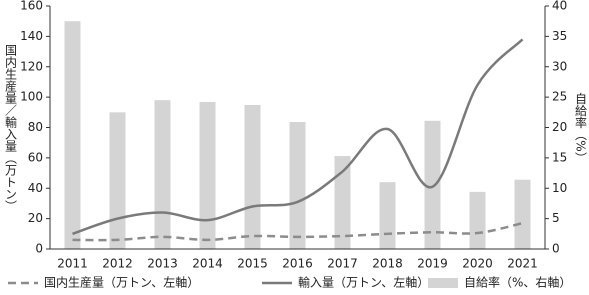 The height and width of the screenshot is (295, 589). Describe the element at coordinates (559, 66) in the screenshot. I see `y2-tick-label: 30` at that location.